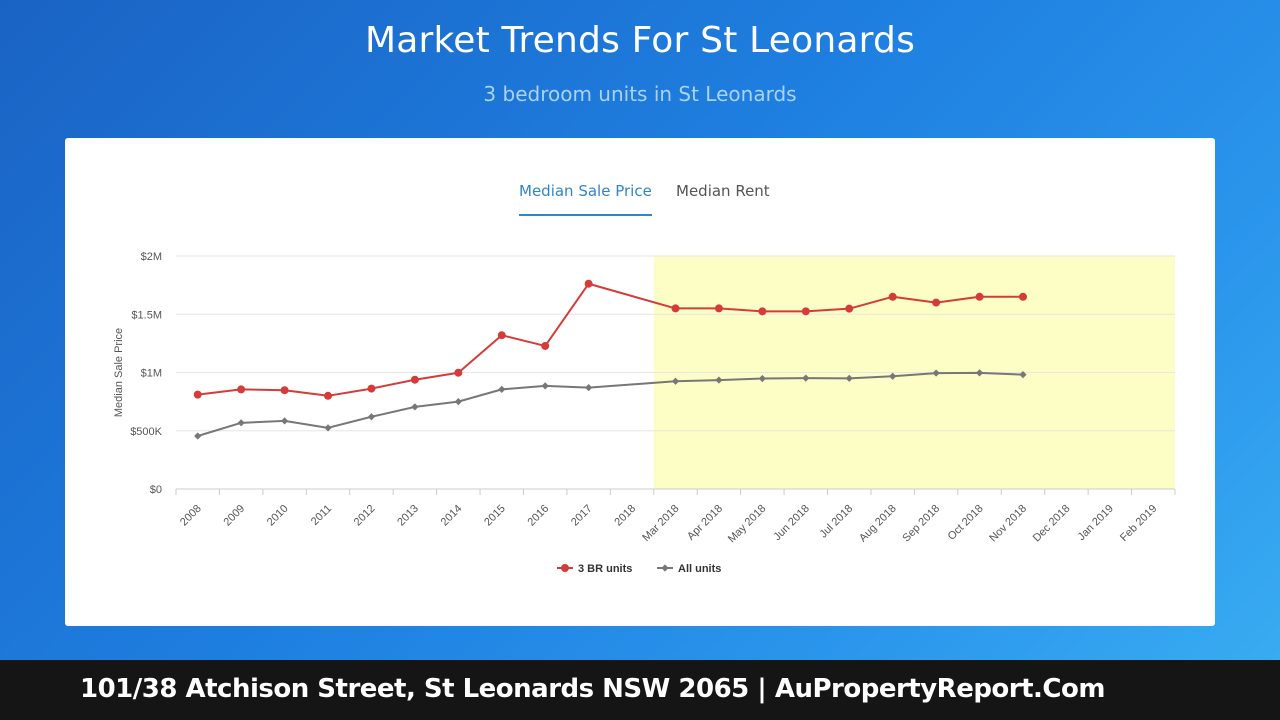  Describe the element at coordinates (640, 40) in the screenshot. I see `page-title: Market Trends For St Leonards` at that location.